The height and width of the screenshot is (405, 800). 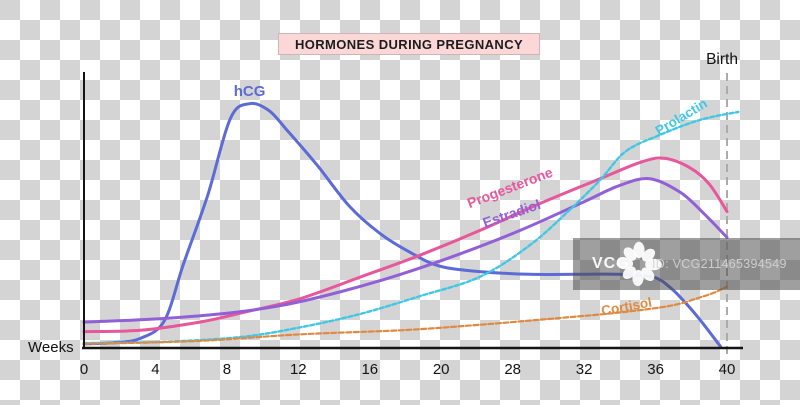 I want to click on birth-annotation-label: Birth, so click(x=722, y=59).